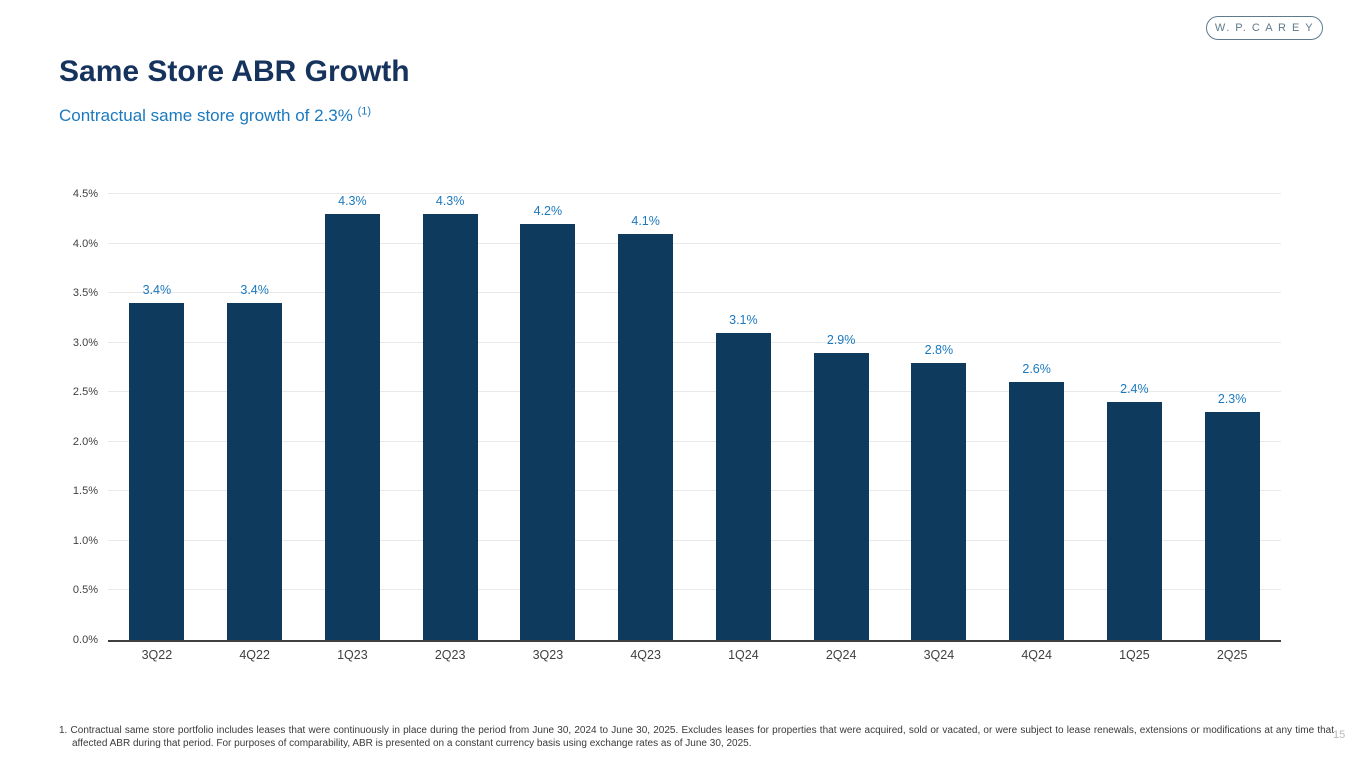 The image size is (1365, 768). Describe the element at coordinates (85, 640) in the screenshot. I see `y-axis-tick-label: 0.0%` at that location.